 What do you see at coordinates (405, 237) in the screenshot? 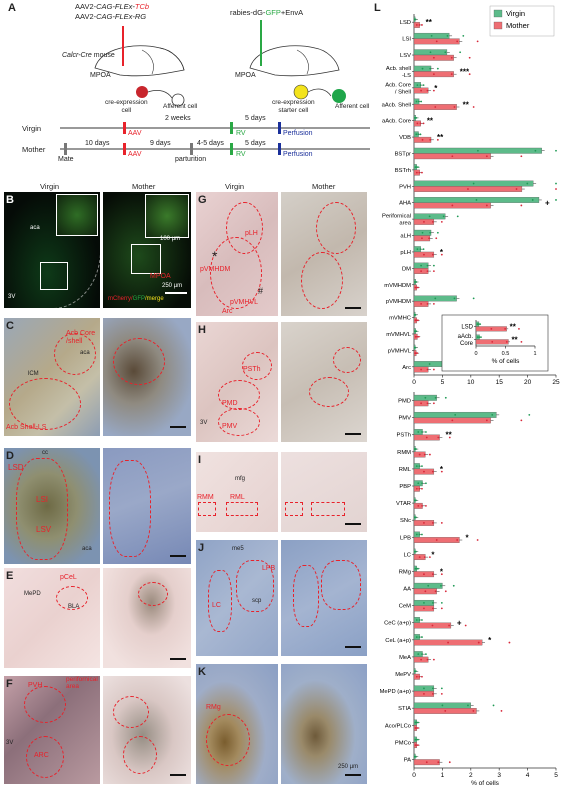
I see `category-label: aLH` at bounding box center [405, 237].